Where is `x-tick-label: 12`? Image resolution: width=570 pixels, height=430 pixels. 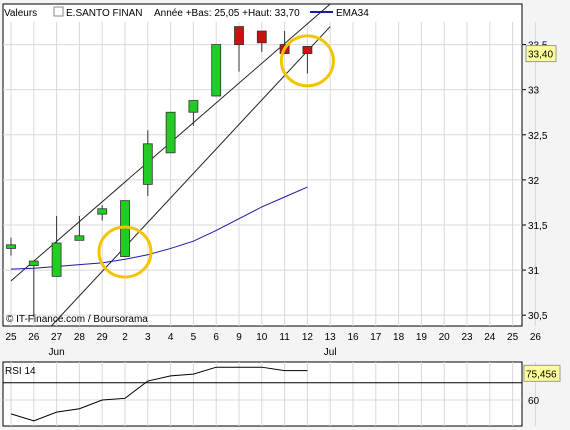 x-tick-label: 12 is located at coordinates (308, 337).